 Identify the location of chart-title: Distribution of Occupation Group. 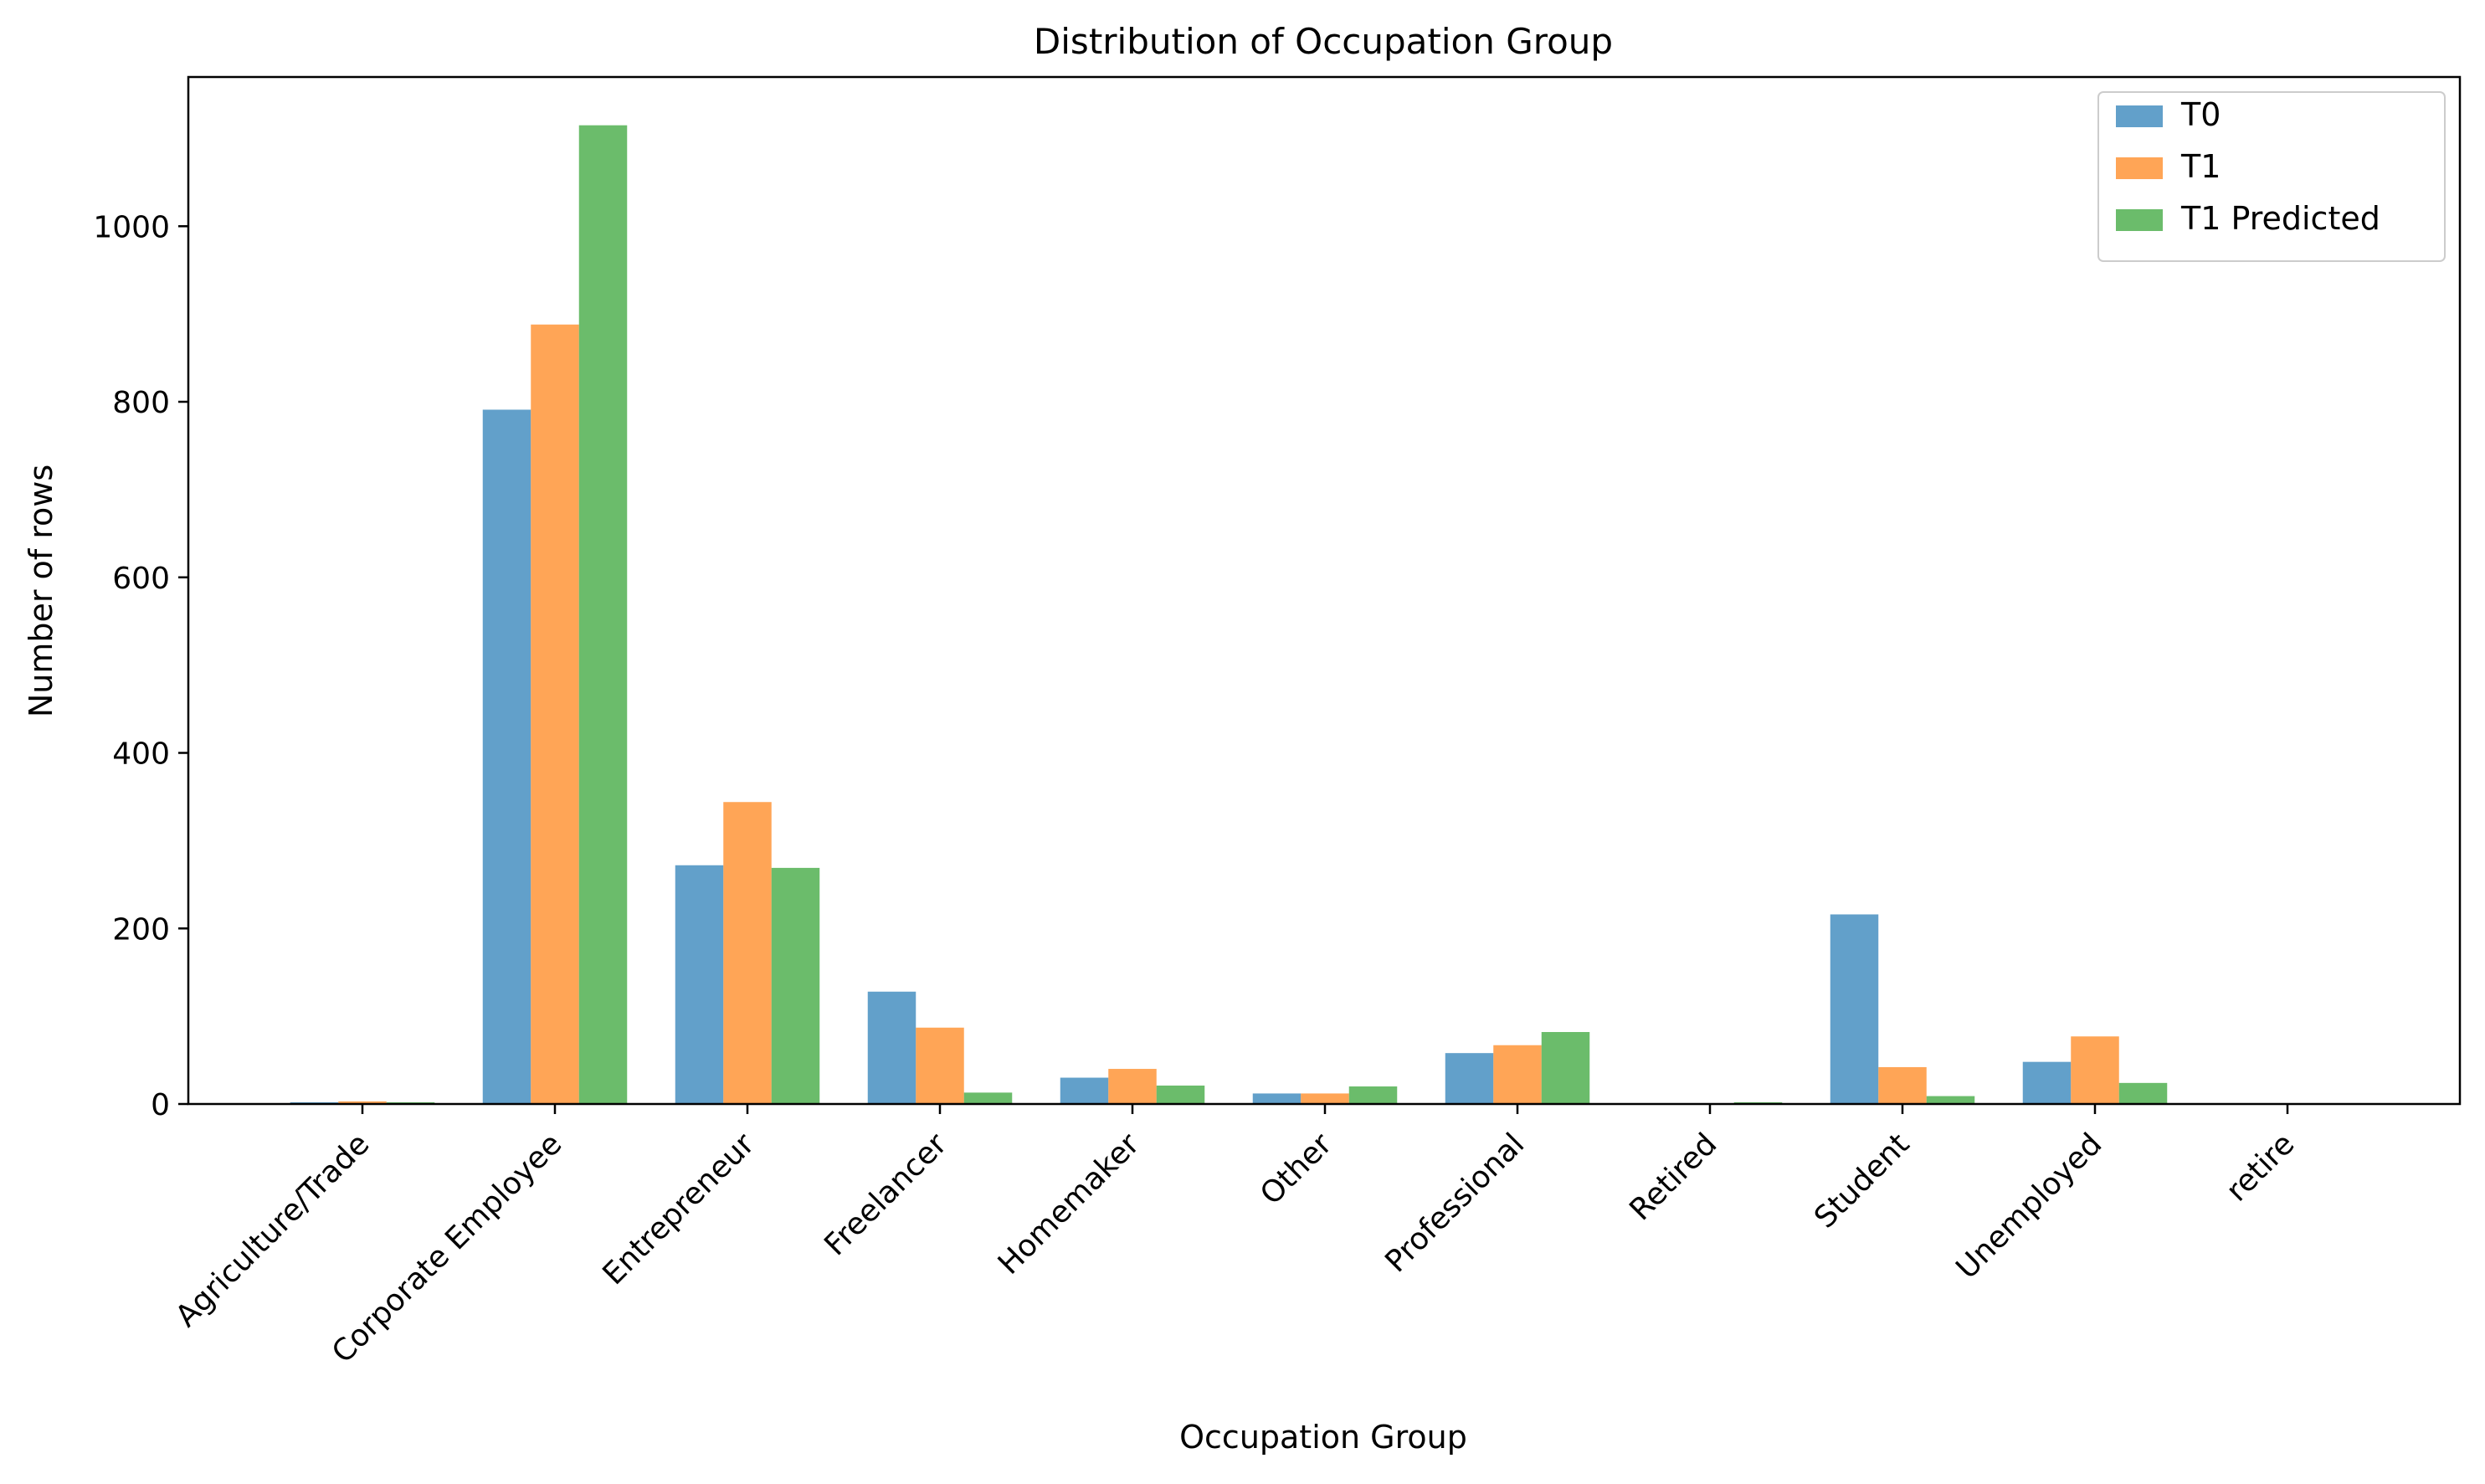
(1323, 42).